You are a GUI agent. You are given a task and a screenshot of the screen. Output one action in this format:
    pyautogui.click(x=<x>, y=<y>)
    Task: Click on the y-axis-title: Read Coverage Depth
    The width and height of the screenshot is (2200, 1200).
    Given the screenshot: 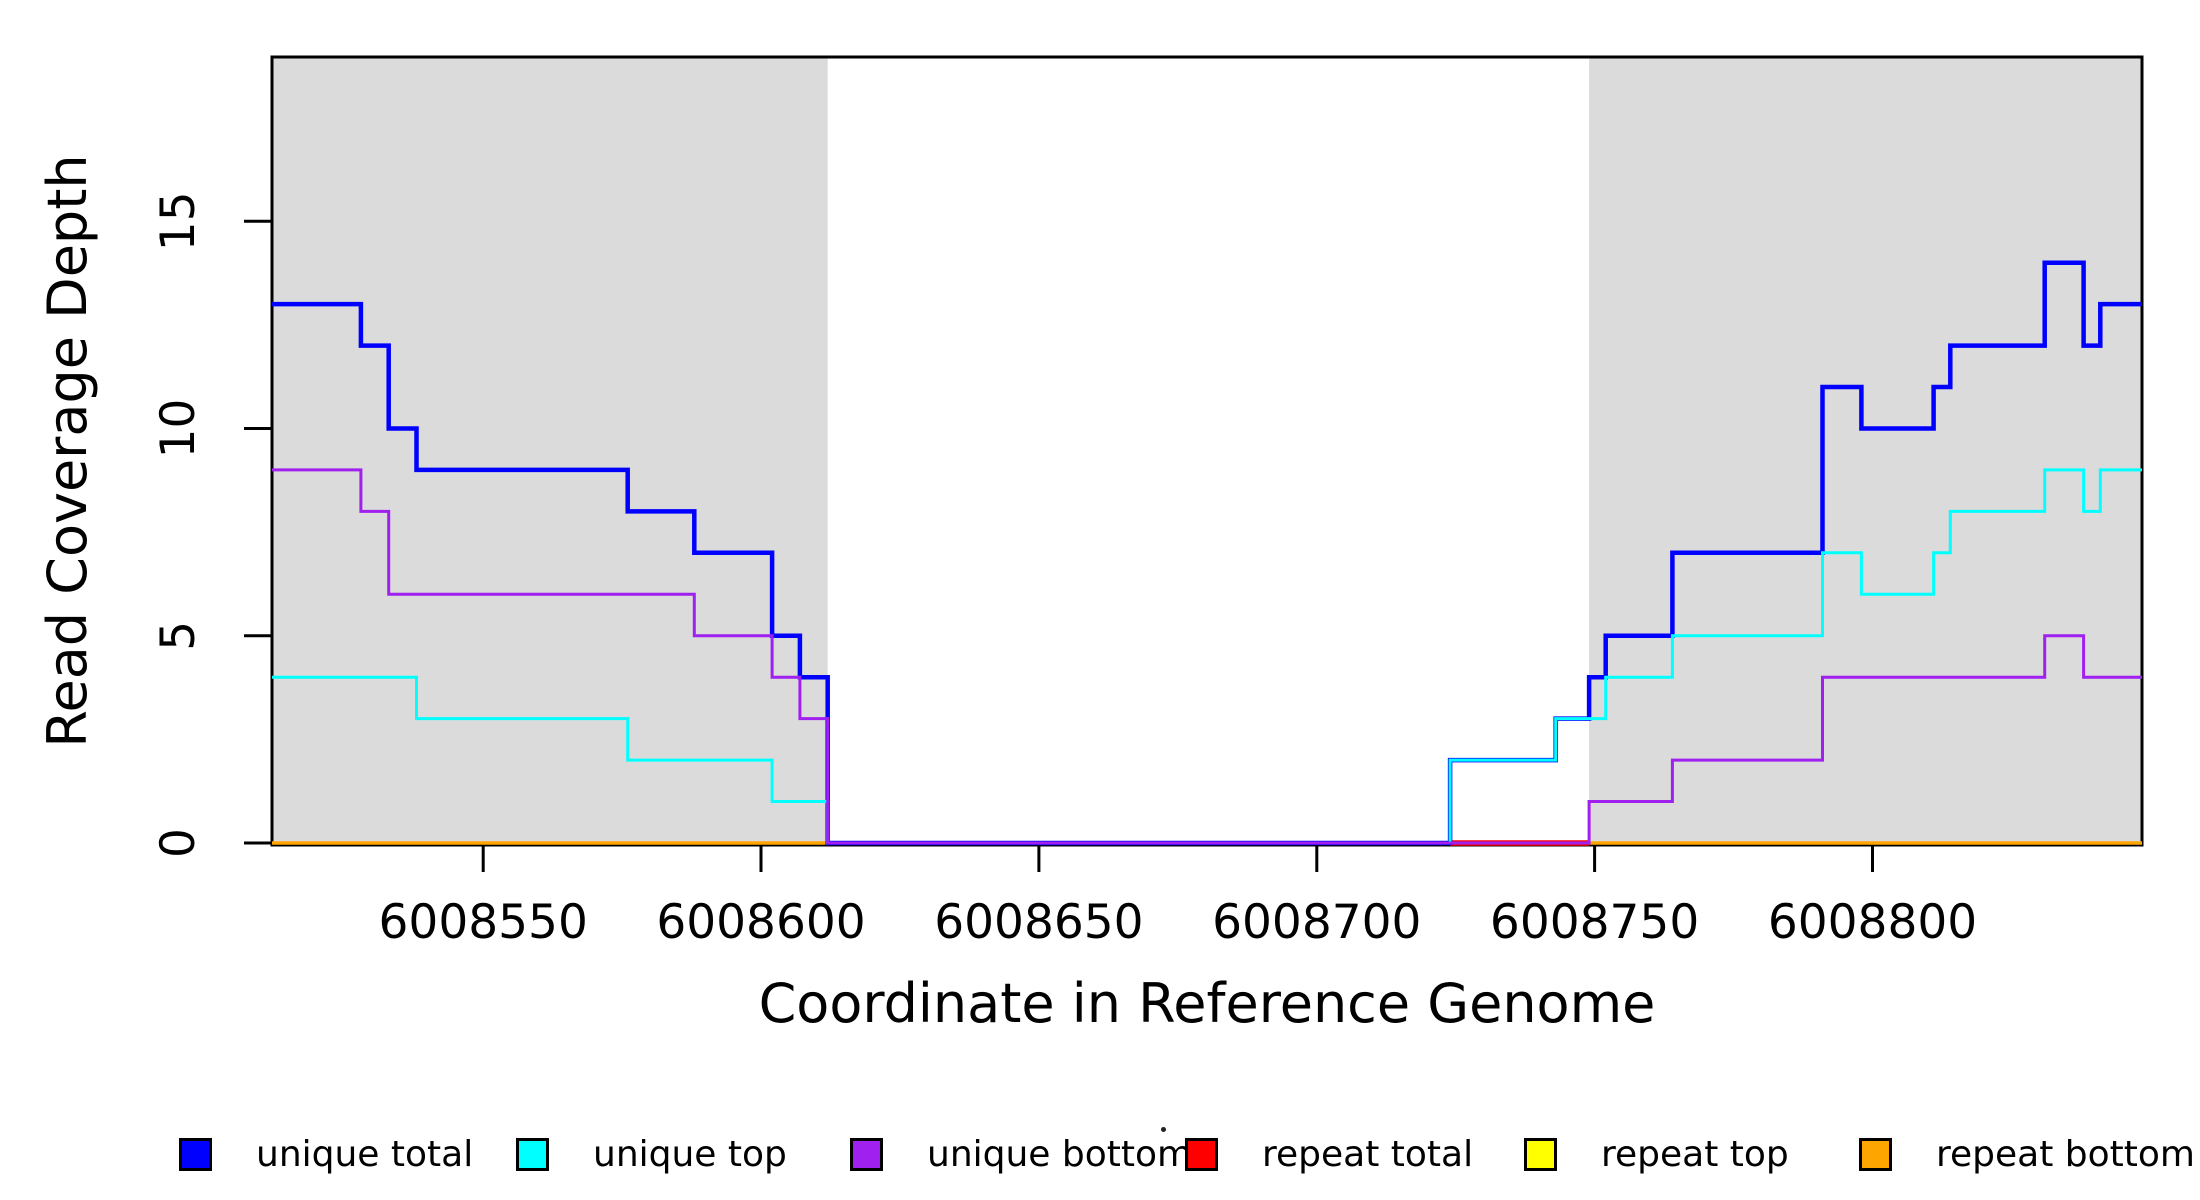 What is the action you would take?
    pyautogui.click(x=67, y=450)
    